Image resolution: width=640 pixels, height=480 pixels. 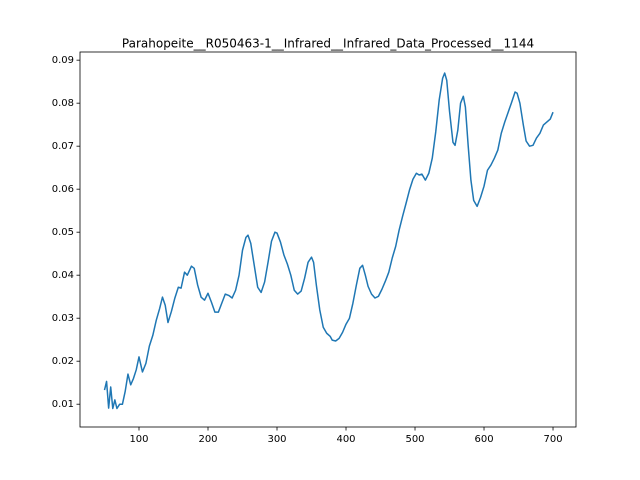 I want to click on y-tick-label: 0.09, so click(x=63, y=60).